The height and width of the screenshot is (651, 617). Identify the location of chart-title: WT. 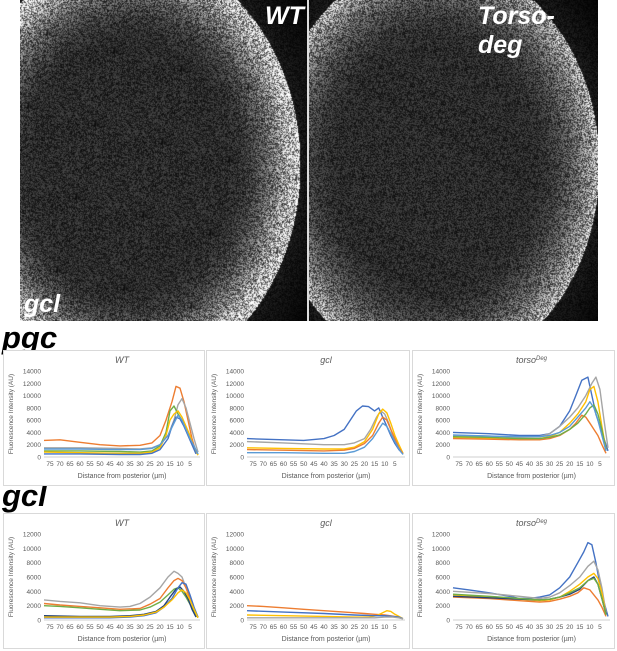
(122, 360).